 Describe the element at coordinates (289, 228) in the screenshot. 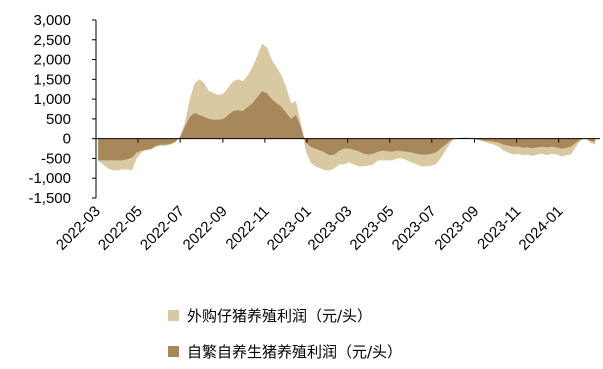

I see `x-tick-label: 2023-01` at that location.